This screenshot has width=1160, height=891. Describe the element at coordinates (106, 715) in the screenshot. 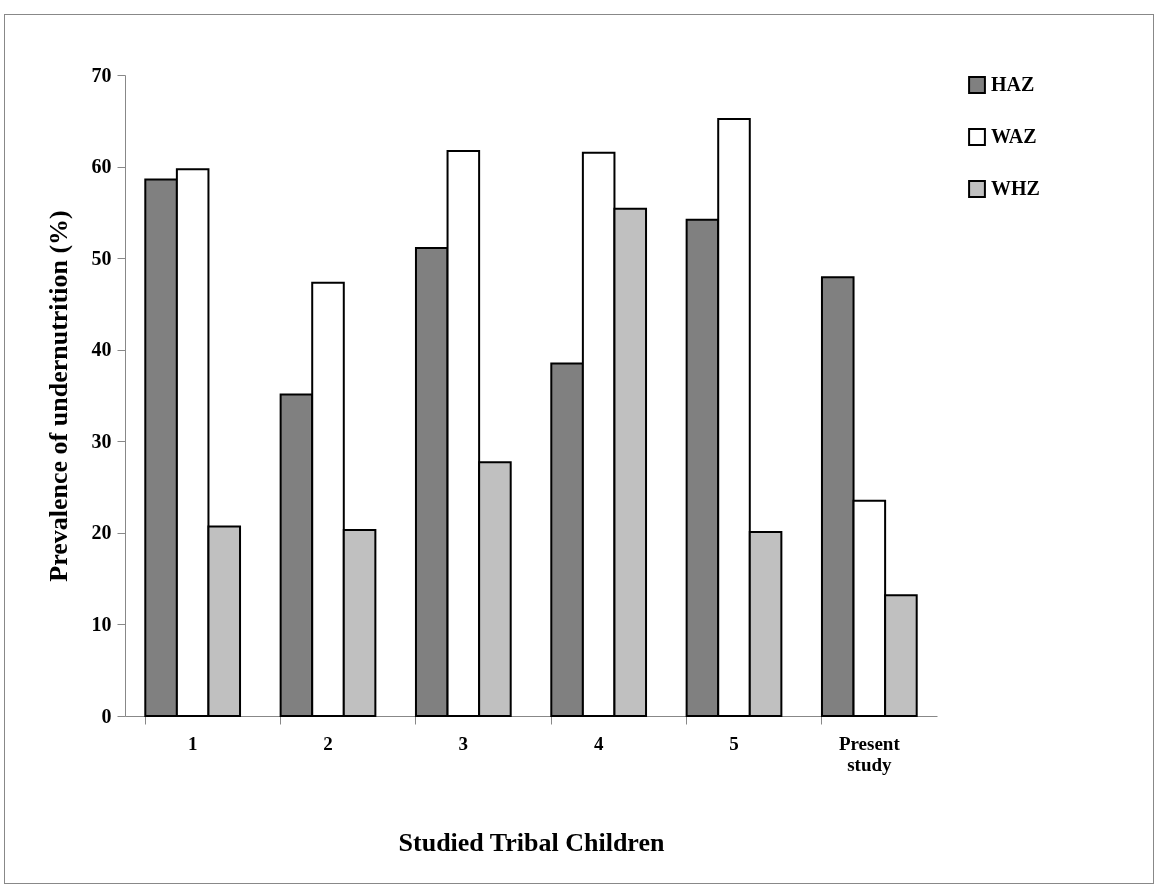

I see `y-tick-label: 0` at that location.